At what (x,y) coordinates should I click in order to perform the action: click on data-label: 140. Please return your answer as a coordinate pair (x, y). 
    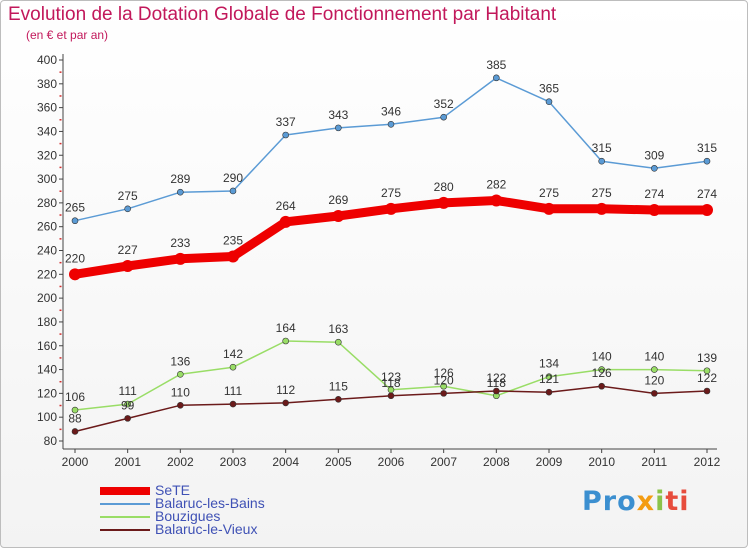
    Looking at the image, I should click on (654, 357).